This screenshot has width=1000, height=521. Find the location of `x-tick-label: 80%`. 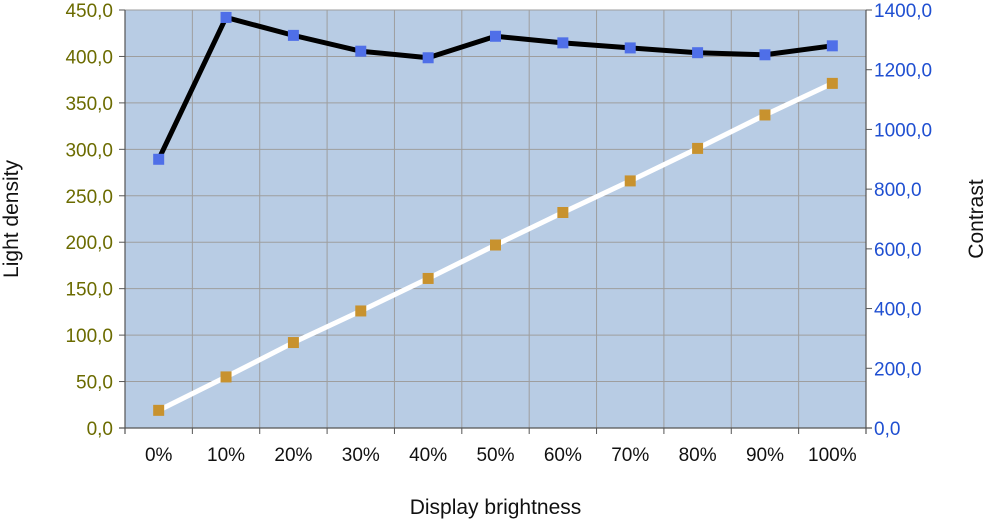

x-tick-label: 80% is located at coordinates (698, 455).